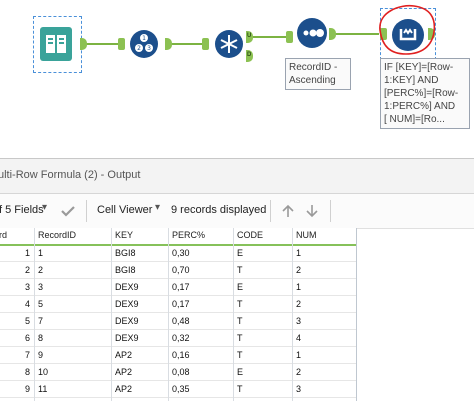  I want to click on table-row: 8 10 AP2 0,08 E 2, so click(178, 373).